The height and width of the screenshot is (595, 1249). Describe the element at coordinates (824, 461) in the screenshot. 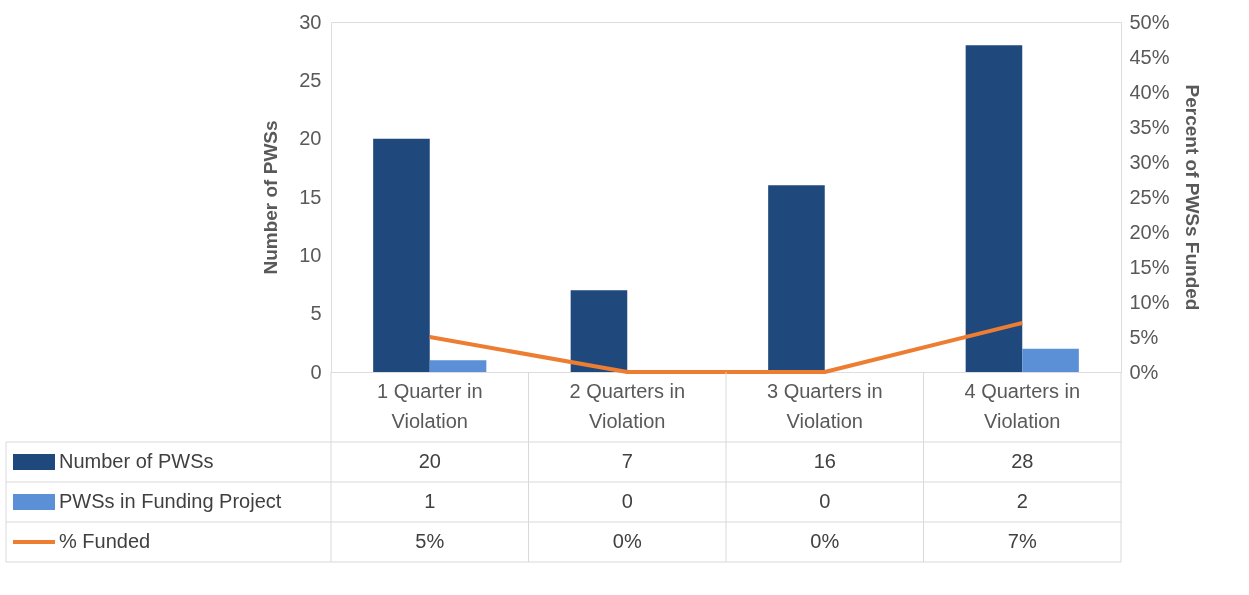

I see `data-label: 16` at that location.